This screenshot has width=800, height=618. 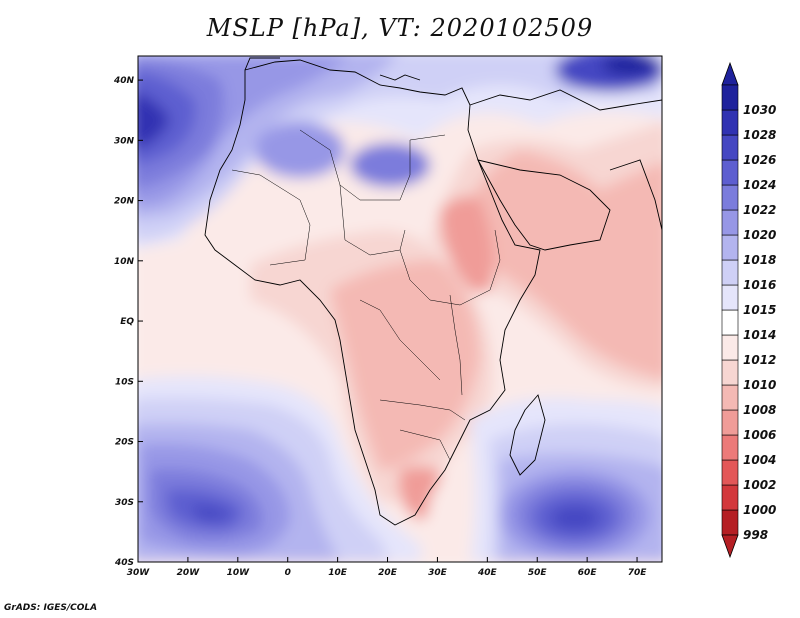 I want to click on madagascar, so click(x=527, y=435).